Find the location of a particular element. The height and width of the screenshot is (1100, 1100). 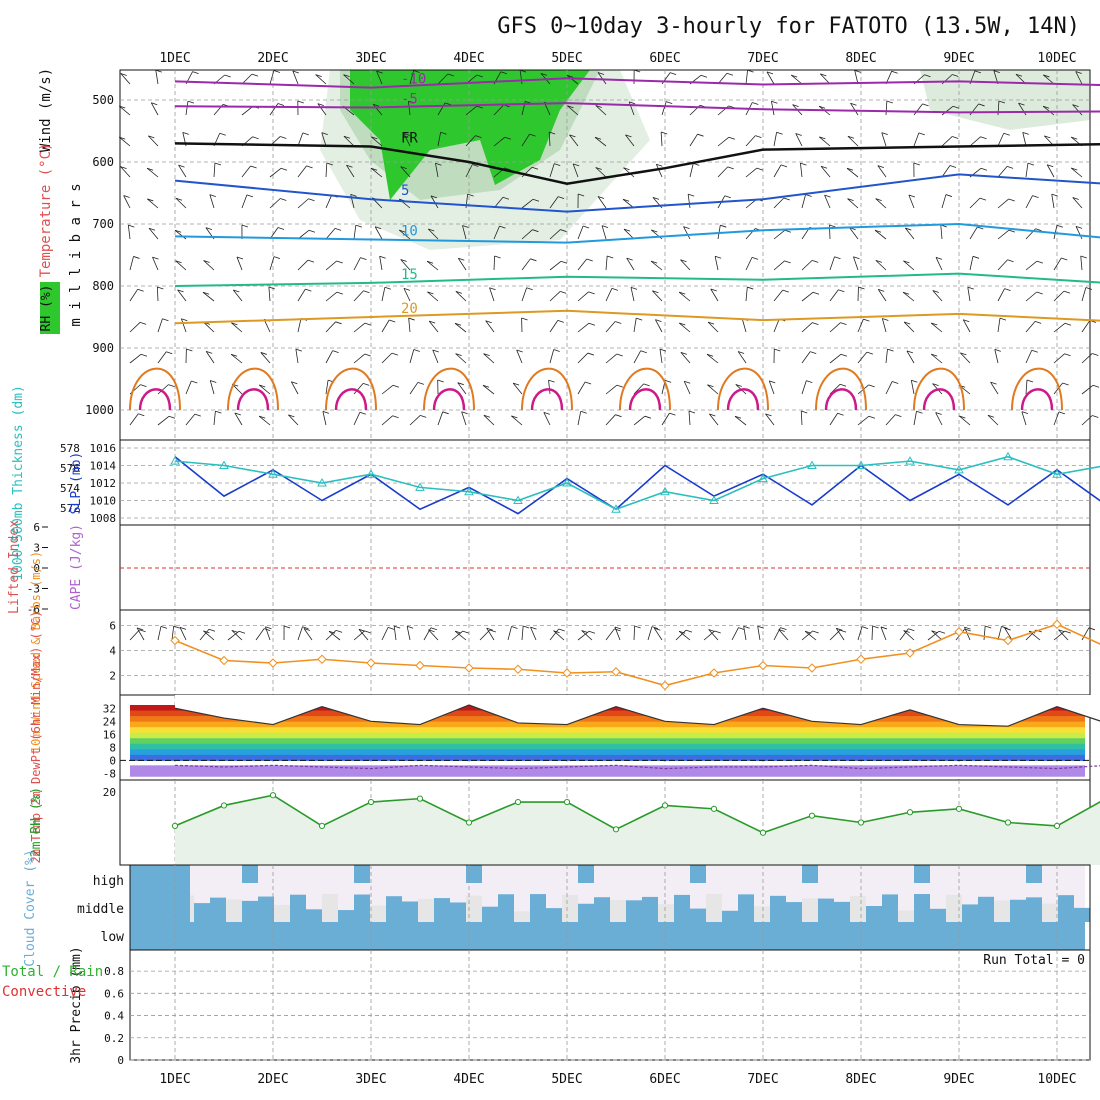

li-tick: -6 is located at coordinates (33, 609).